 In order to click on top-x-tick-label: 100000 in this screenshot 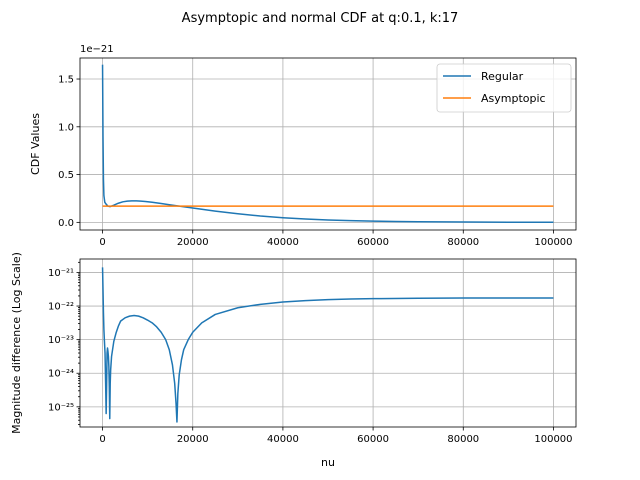, I will do `click(553, 242)`.